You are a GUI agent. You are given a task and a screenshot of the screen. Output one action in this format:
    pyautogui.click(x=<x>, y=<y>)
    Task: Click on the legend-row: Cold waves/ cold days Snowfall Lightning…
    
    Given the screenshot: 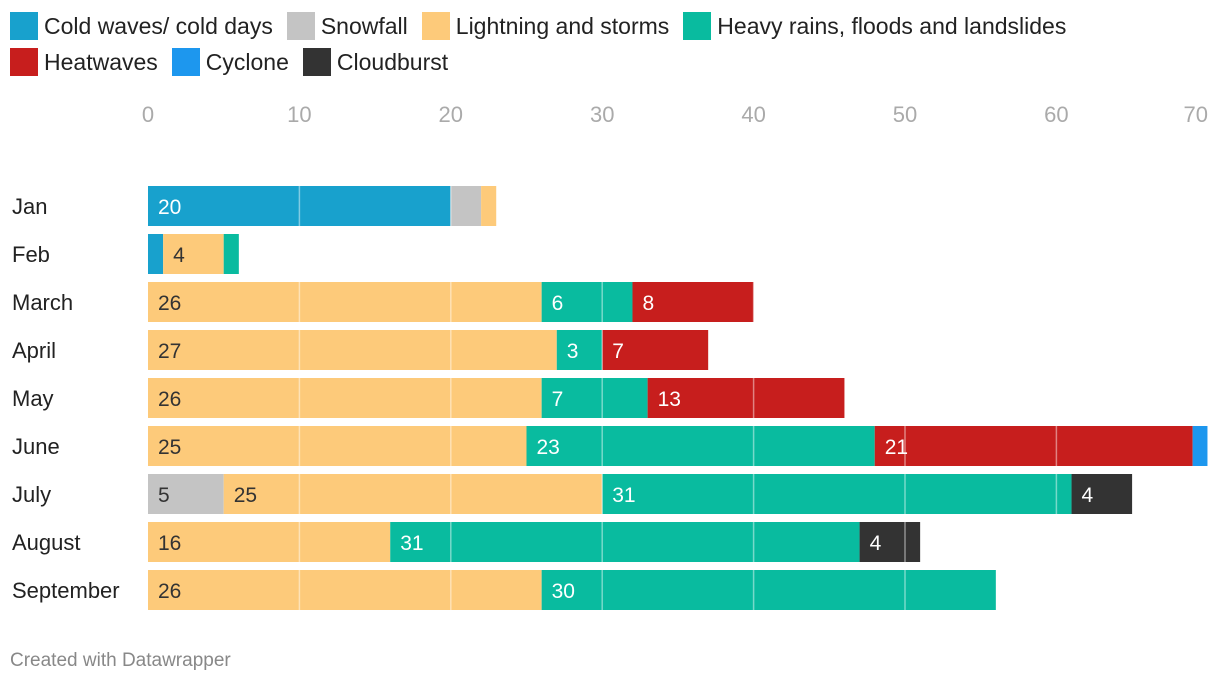 What is the action you would take?
    pyautogui.click(x=610, y=26)
    